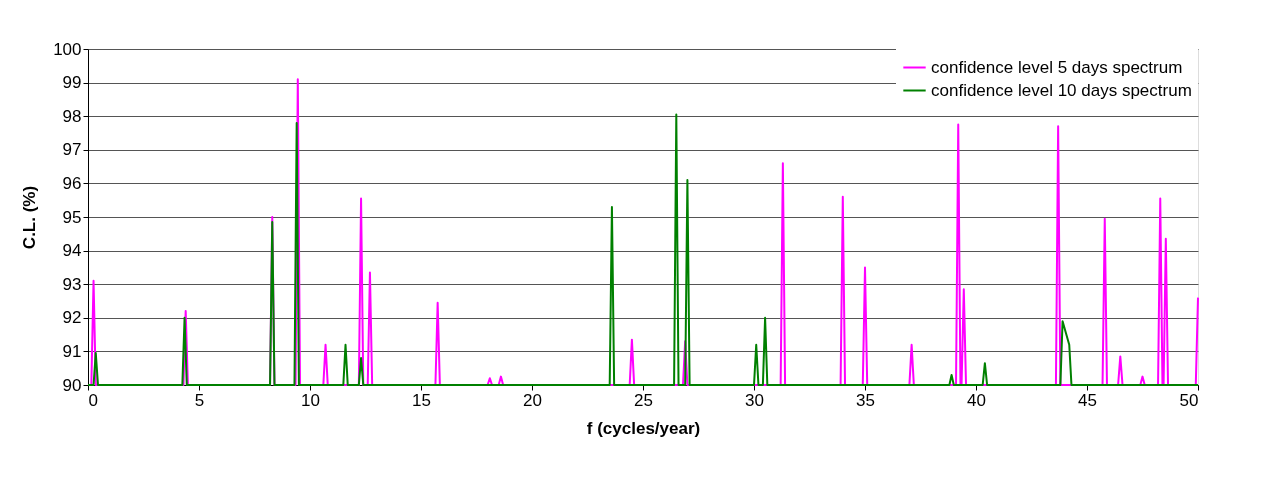  Describe the element at coordinates (72, 116) in the screenshot. I see `y-tick-label: 98` at that location.